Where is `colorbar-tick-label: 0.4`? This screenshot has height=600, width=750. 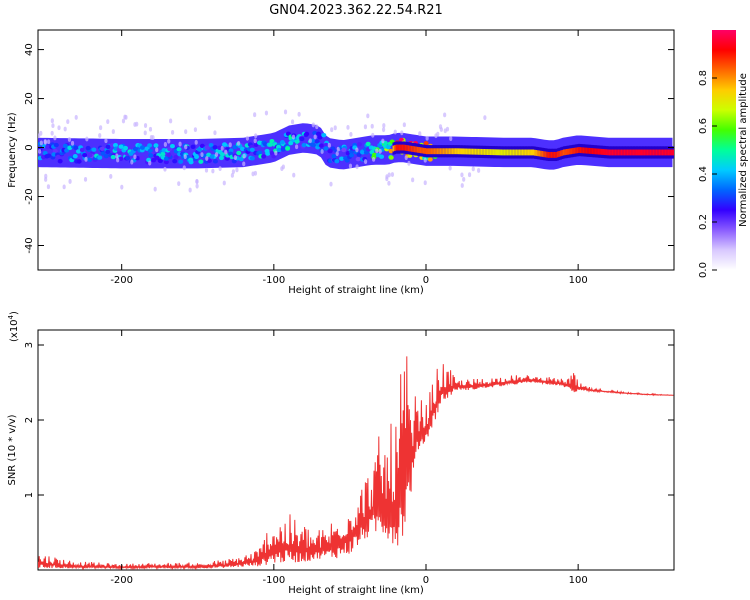
colorbar-tick-label: 0.4 is located at coordinates (703, 174).